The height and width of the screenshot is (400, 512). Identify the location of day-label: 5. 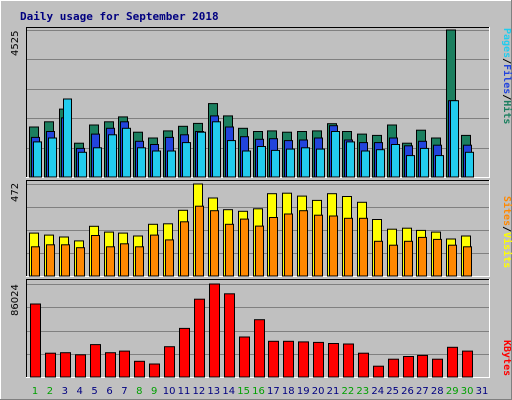
(94, 391).